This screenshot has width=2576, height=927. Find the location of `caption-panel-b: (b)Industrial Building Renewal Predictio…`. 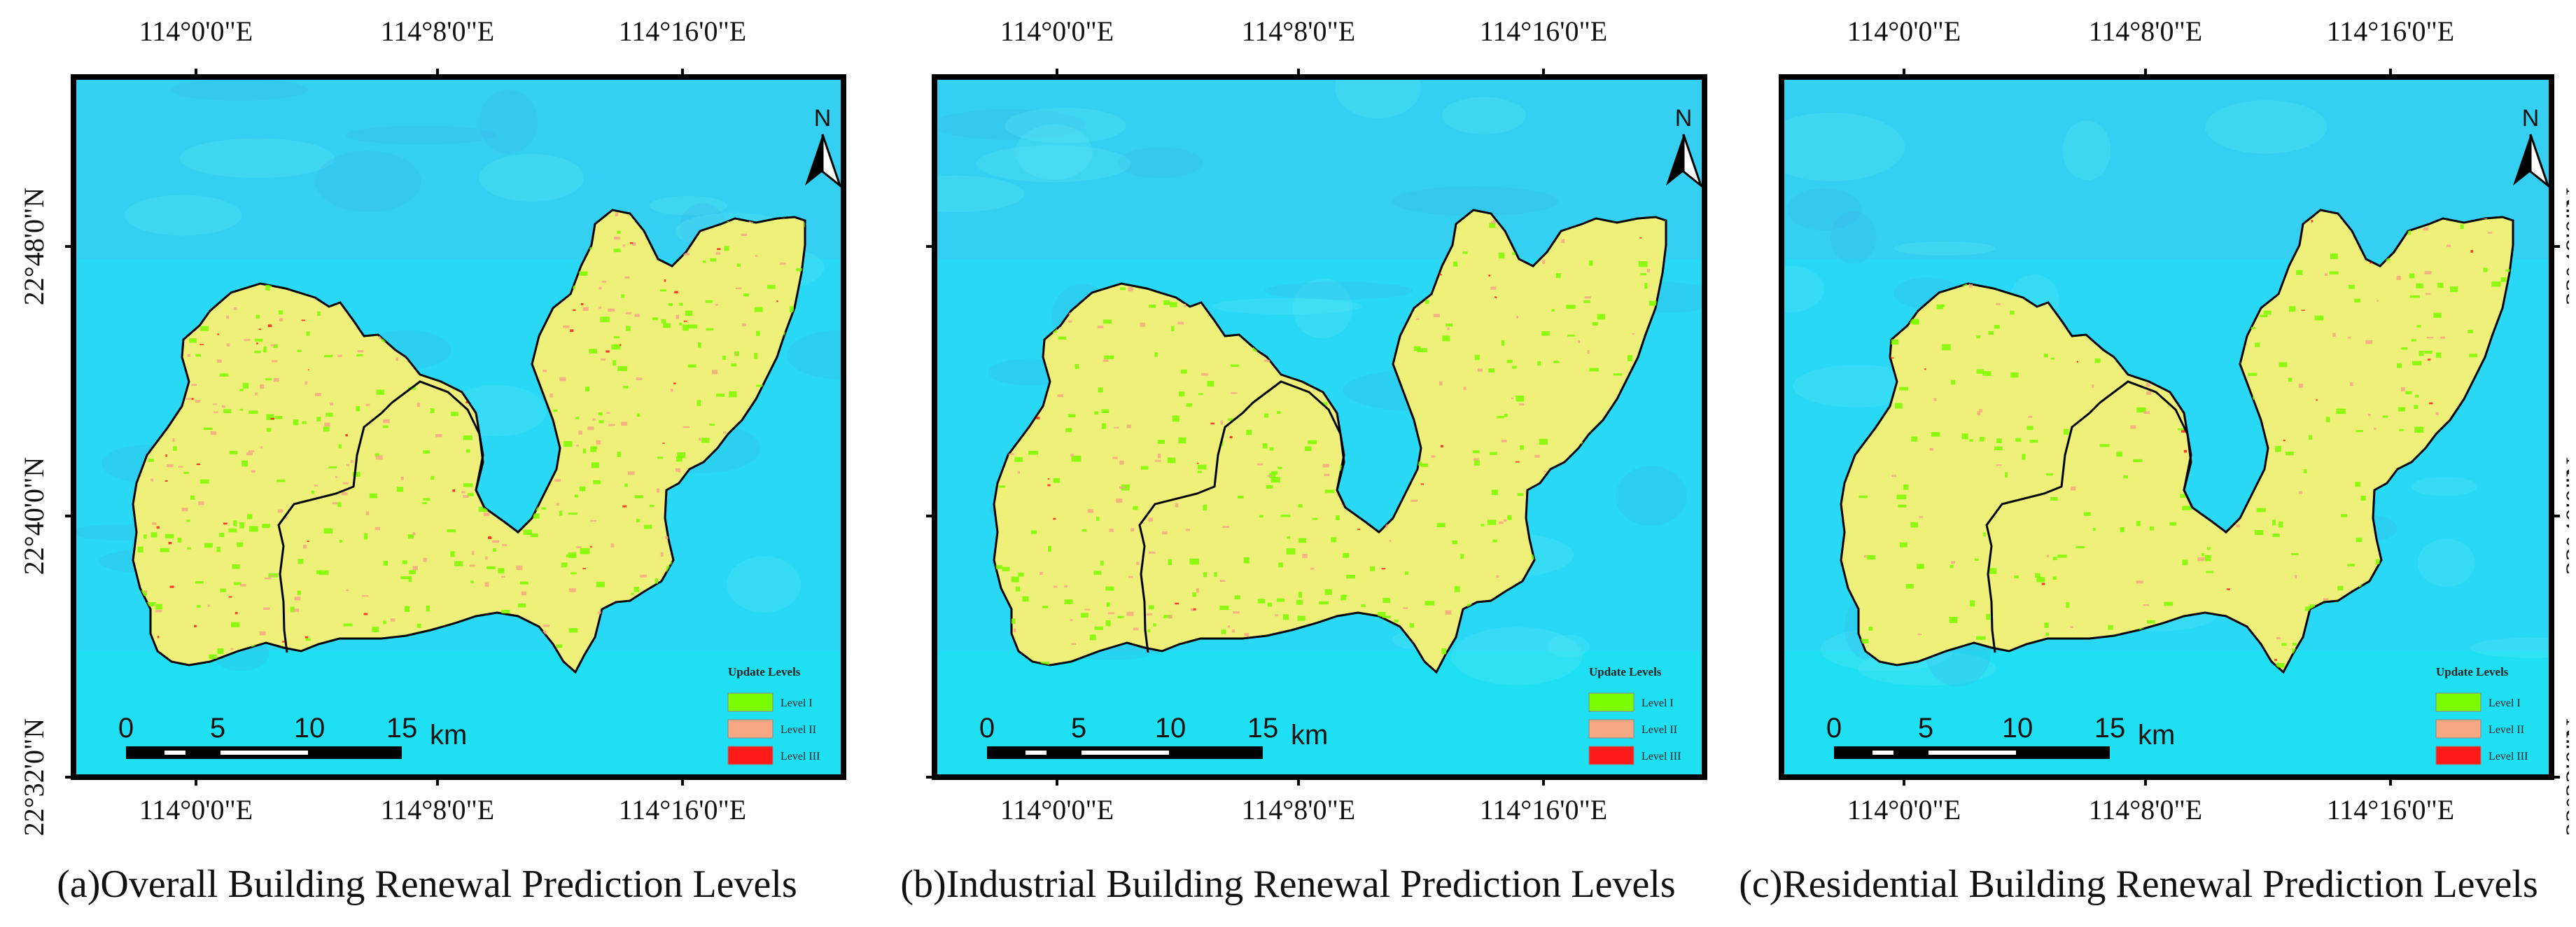

caption-panel-b: (b)Industrial Building Renewal Predictio… is located at coordinates (1288, 885).